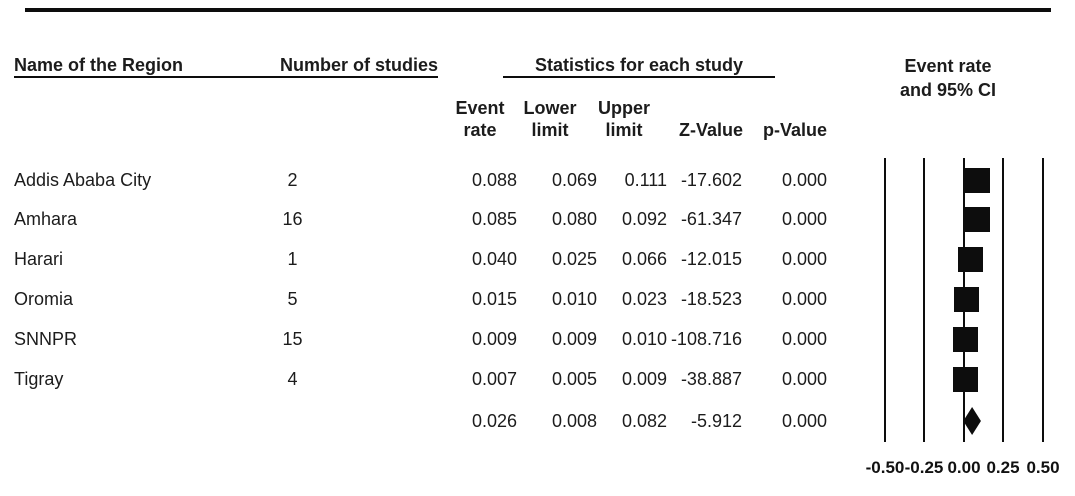 This screenshot has width=1075, height=496. What do you see at coordinates (711, 119) in the screenshot?
I see `column-header-z-value: Z-Value` at bounding box center [711, 119].